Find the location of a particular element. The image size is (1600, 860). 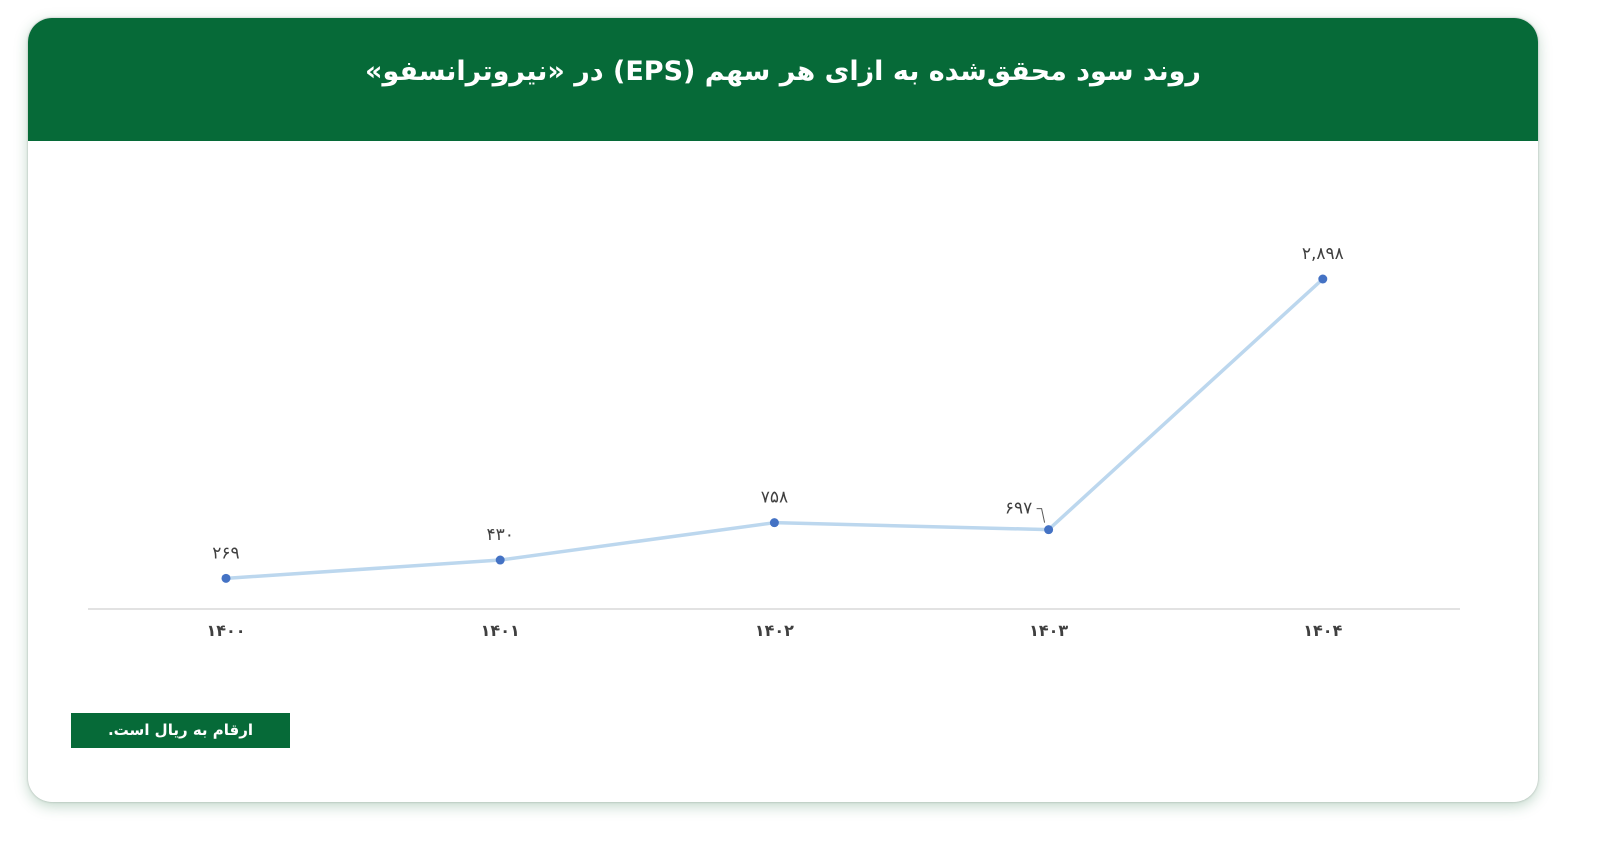

data-label: ۲,۸۹۸ is located at coordinates (1323, 254).